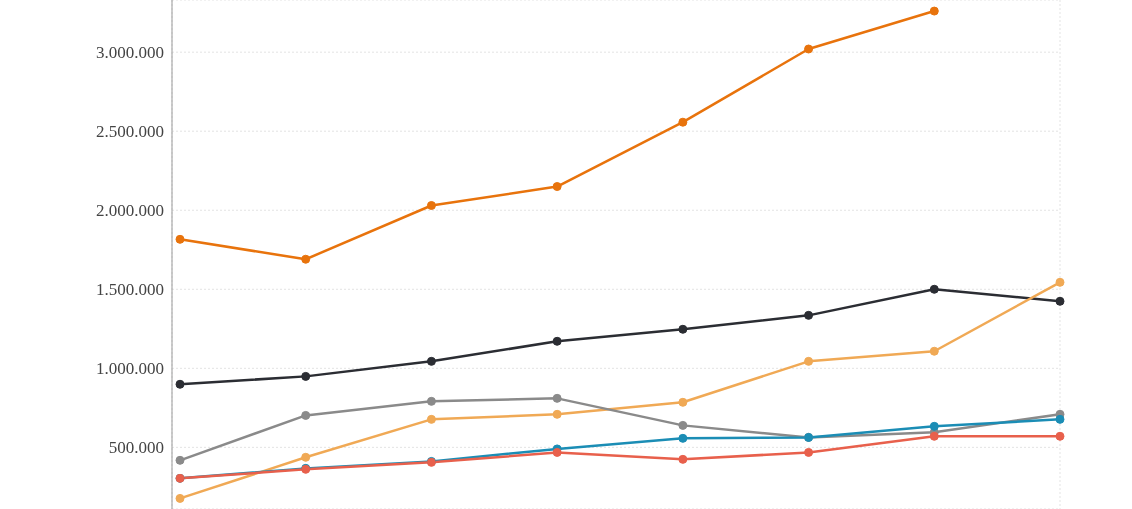 This screenshot has height=509, width=1132. Describe the element at coordinates (130, 211) in the screenshot. I see `y-tick-label: 2.000.000` at that location.